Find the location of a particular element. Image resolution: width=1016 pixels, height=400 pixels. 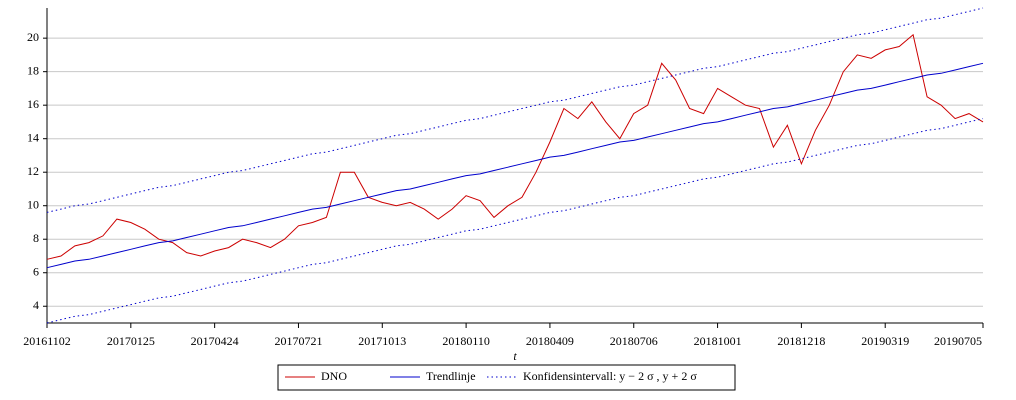

x-tick-label: 20170721 is located at coordinates (298, 341).